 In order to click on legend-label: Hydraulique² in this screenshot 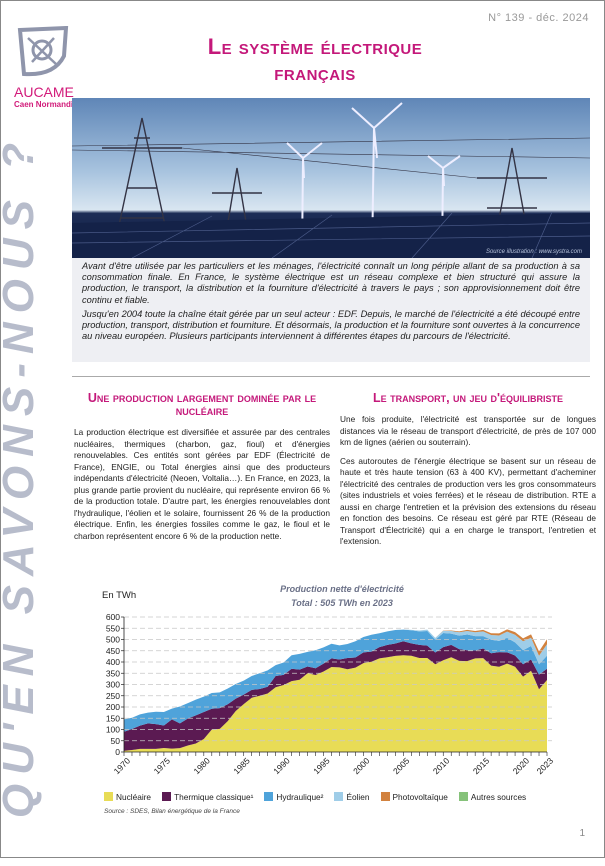, I will do `click(300, 797)`.